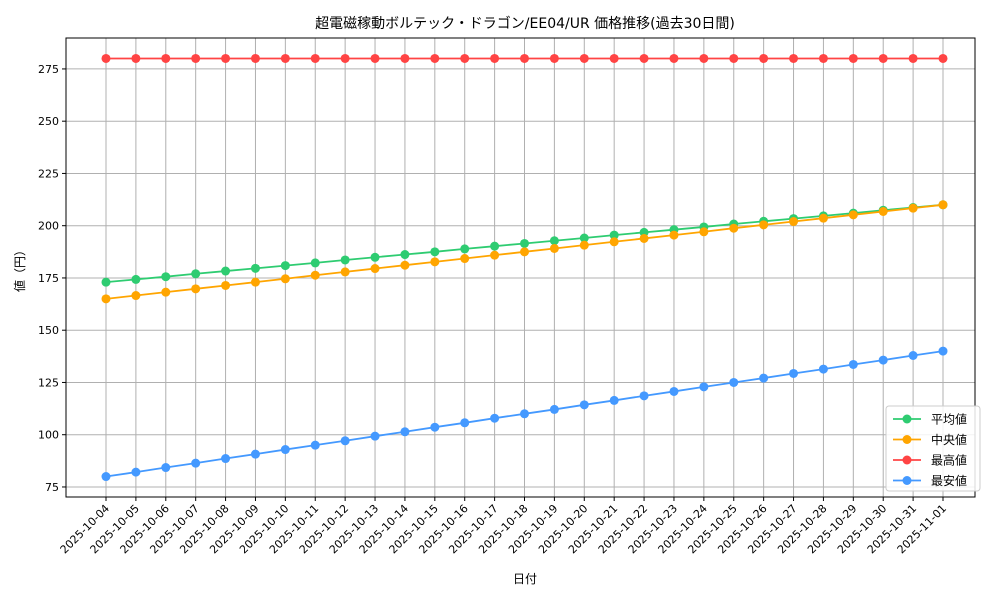 The image size is (1000, 600). What do you see at coordinates (19, 268) in the screenshot?
I see `y-axis-label: 値（円）` at bounding box center [19, 268].